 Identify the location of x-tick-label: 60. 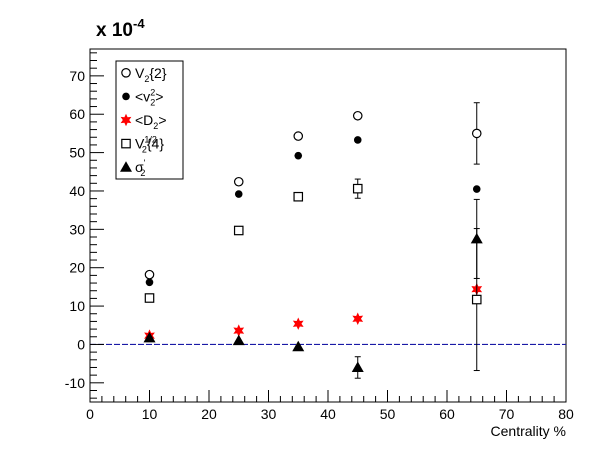
(447, 414).